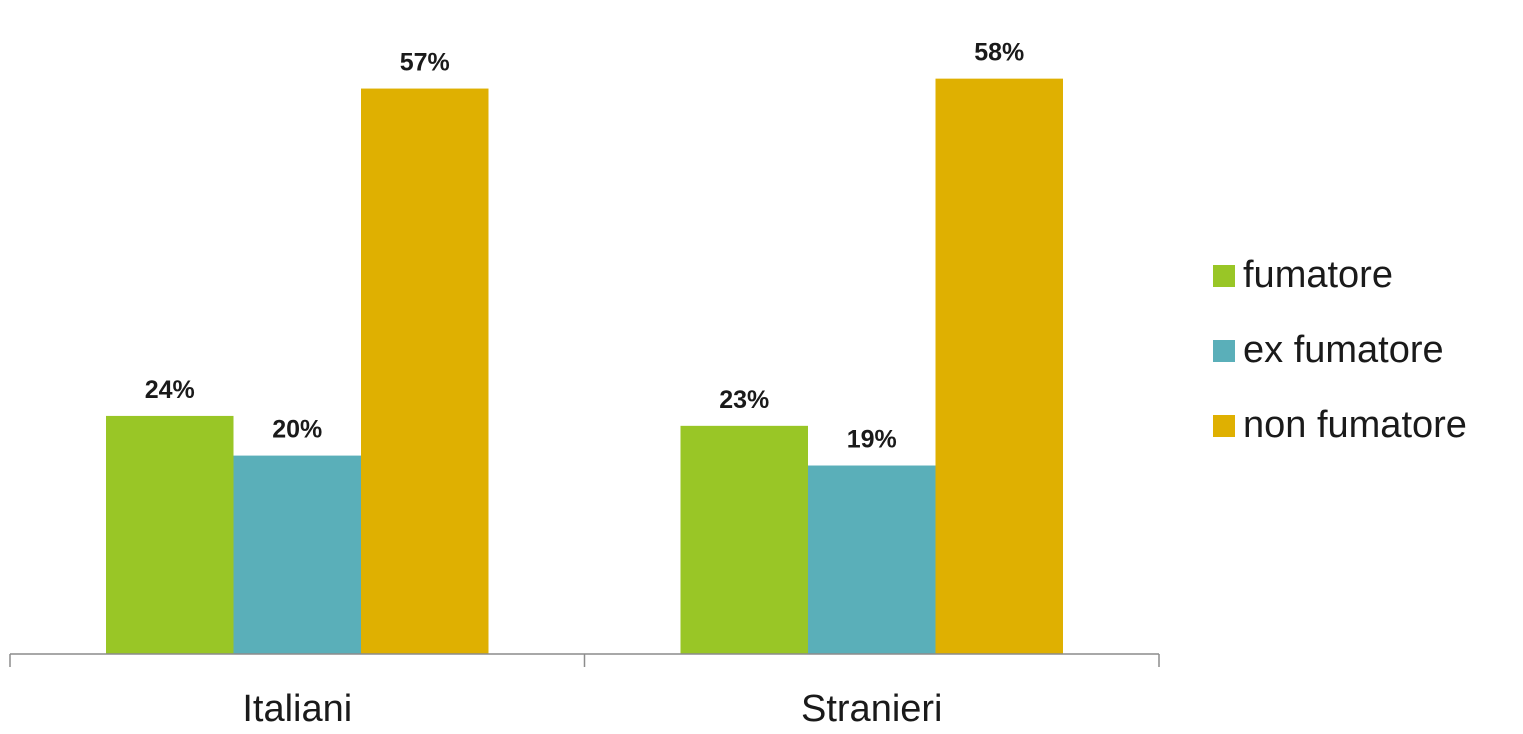 The width and height of the screenshot is (1523, 734). I want to click on x-tick-label: Italiani, so click(297, 709).